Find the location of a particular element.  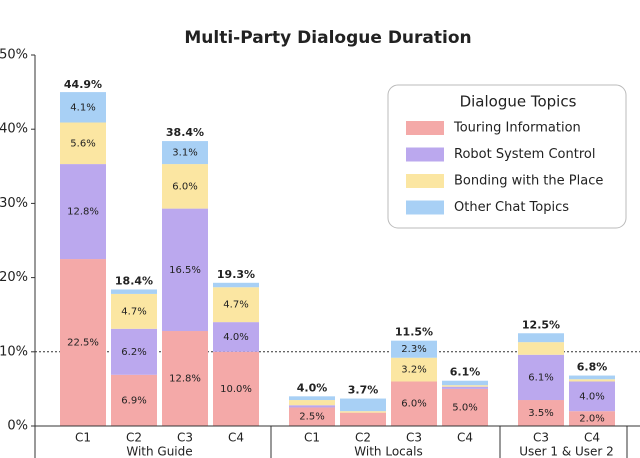

total-label: 3.7% is located at coordinates (363, 390).